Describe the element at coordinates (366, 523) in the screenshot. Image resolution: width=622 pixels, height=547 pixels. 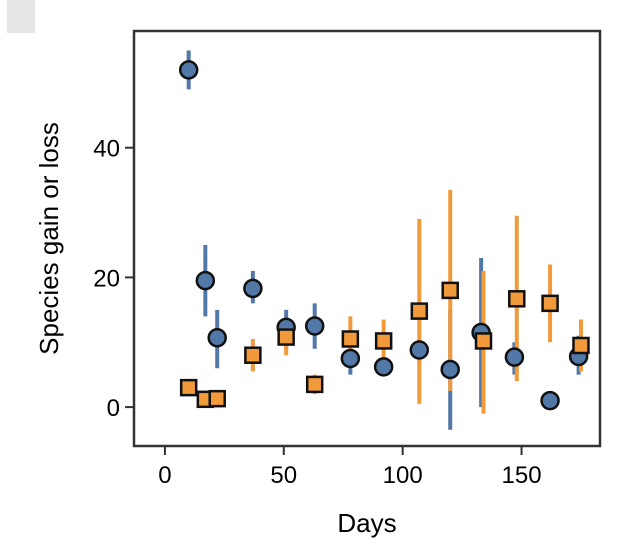
I see `x-axis-label: Days` at that location.